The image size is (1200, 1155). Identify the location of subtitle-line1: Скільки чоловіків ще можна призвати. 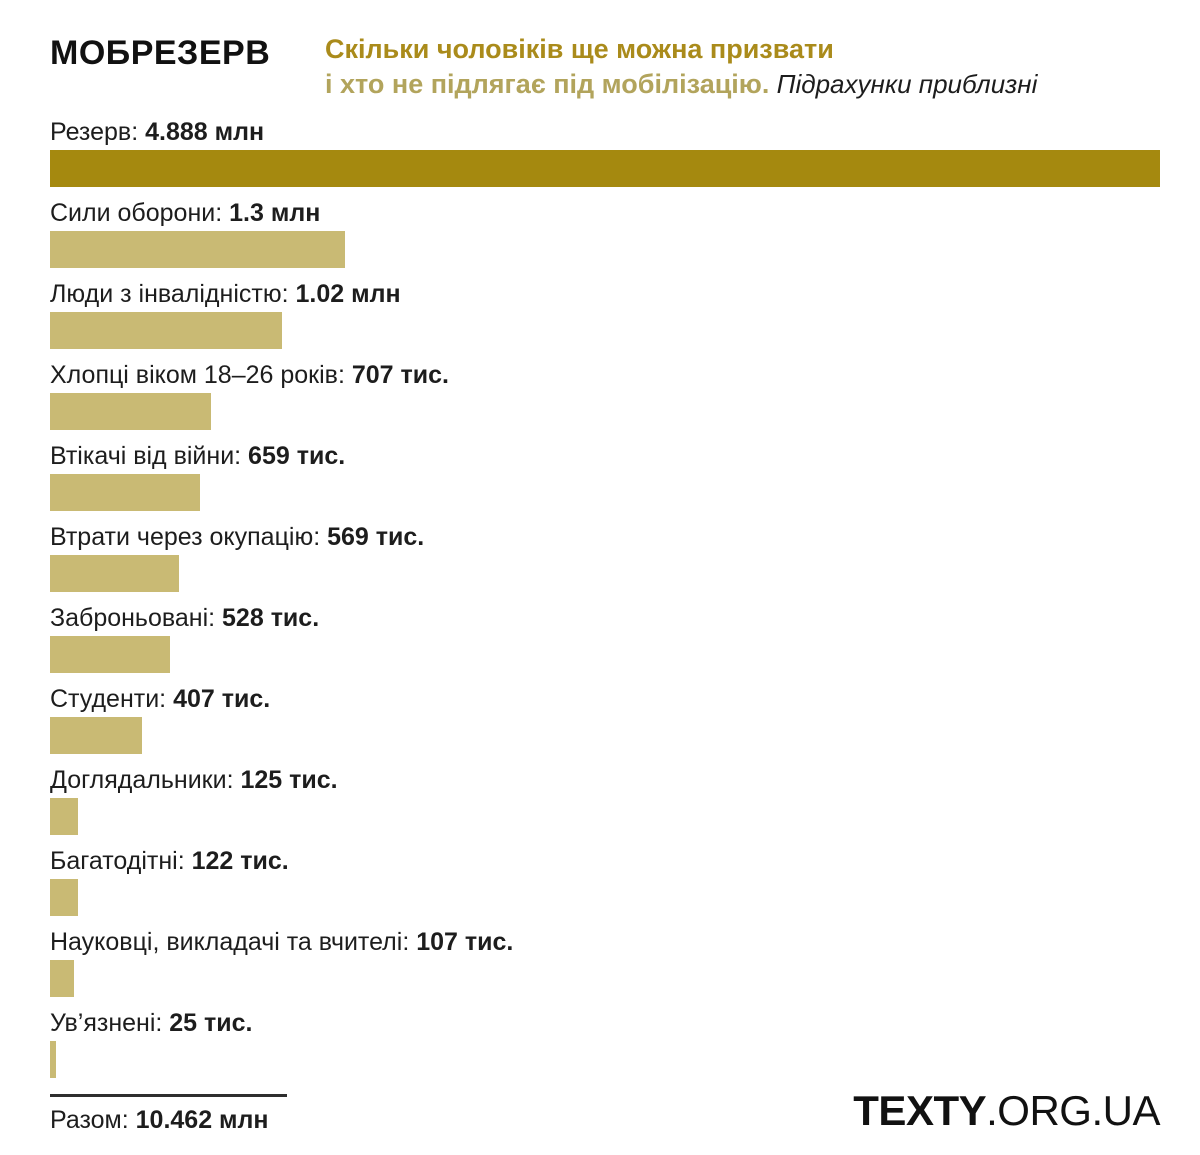
(579, 49).